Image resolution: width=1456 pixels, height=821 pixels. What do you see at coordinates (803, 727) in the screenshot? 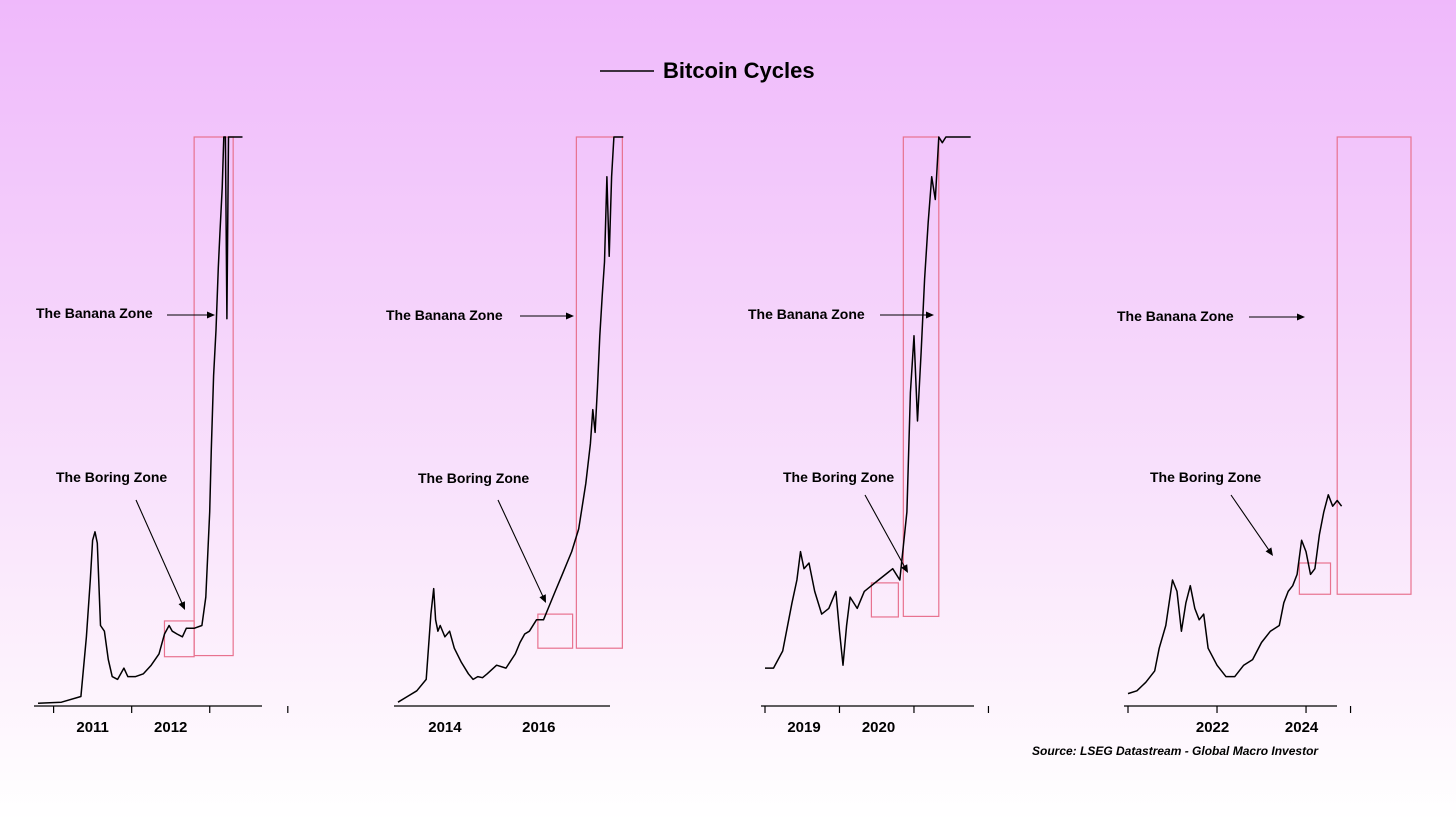
I see `tick-label-2019: 2019` at bounding box center [803, 727].